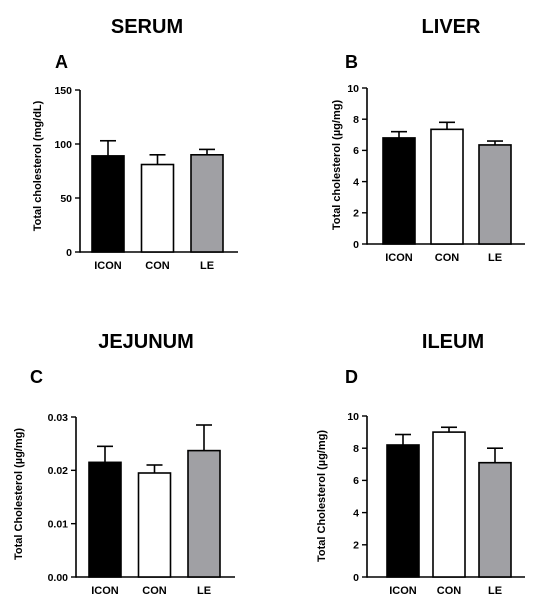  I want to click on y-tick-label: 150, so click(63, 91).